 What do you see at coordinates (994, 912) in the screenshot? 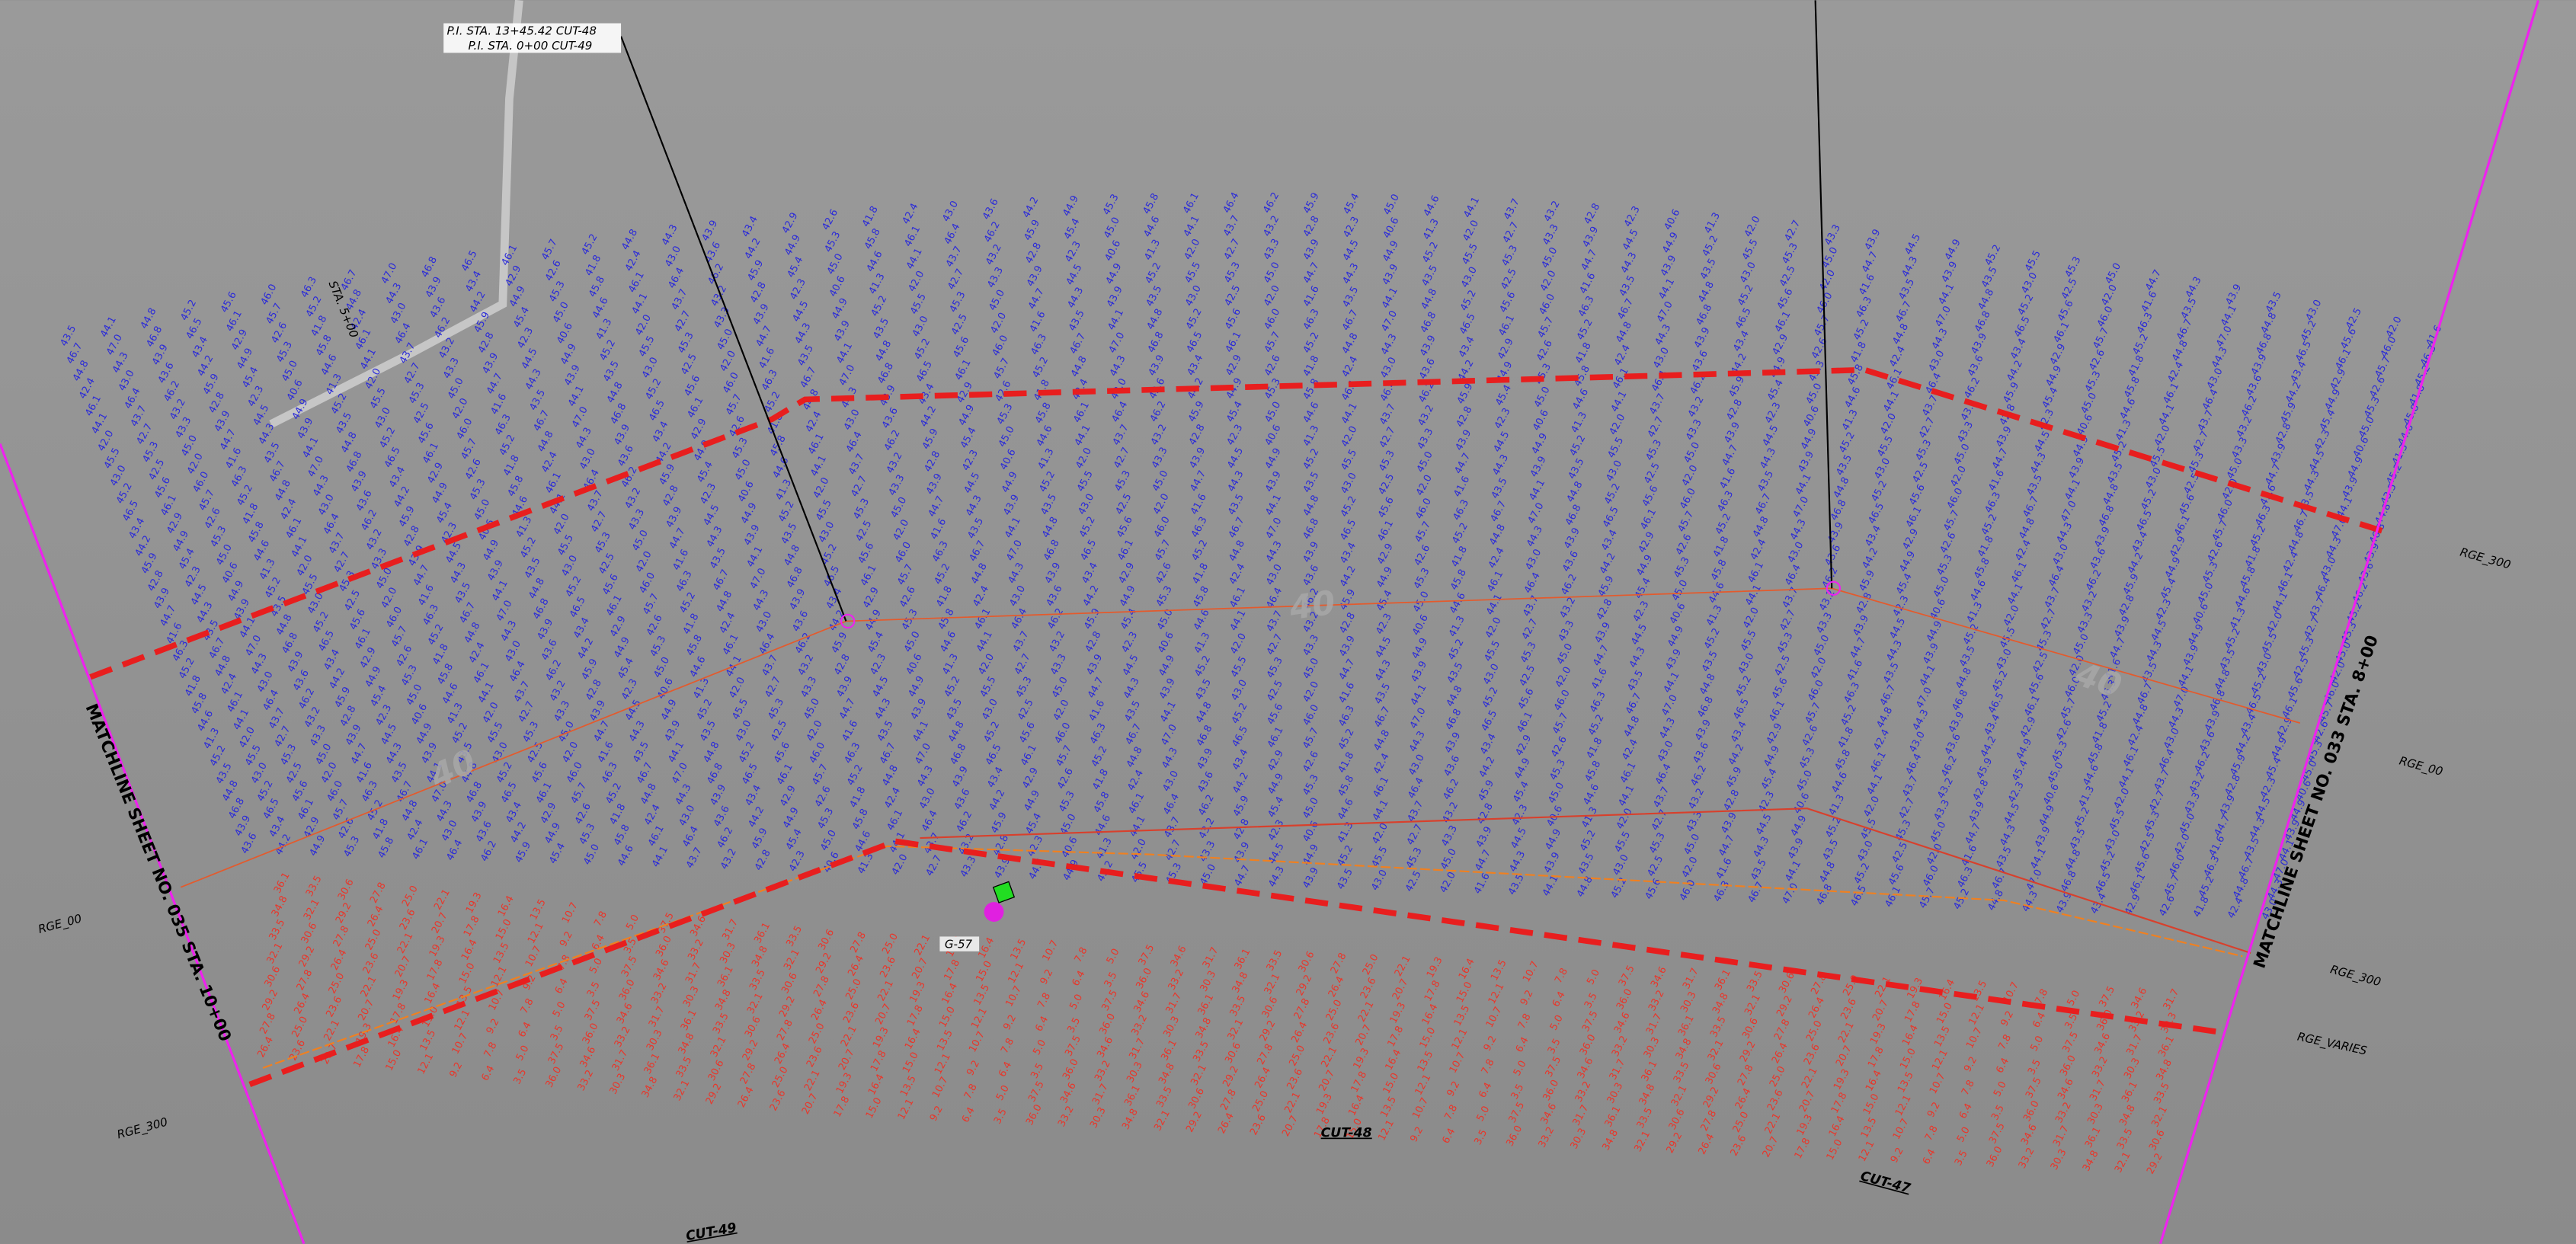
I see `gauge-marker` at bounding box center [994, 912].